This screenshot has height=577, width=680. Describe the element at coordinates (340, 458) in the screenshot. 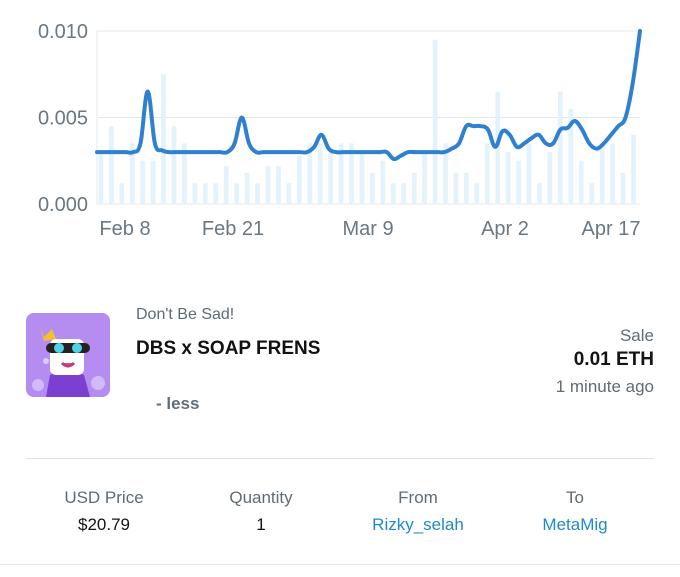

I see `section-divider` at that location.